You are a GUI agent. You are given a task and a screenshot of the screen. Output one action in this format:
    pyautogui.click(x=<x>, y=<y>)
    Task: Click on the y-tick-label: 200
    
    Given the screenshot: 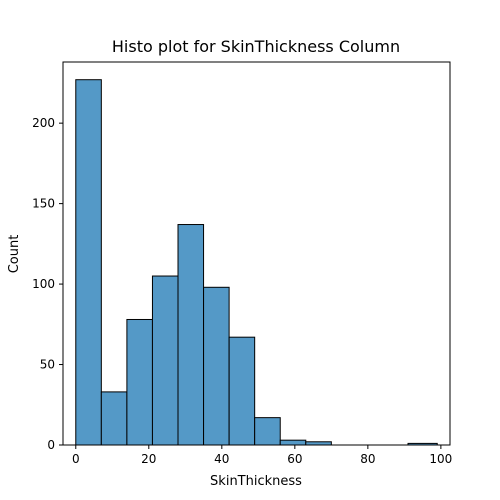 What is the action you would take?
    pyautogui.click(x=43, y=123)
    